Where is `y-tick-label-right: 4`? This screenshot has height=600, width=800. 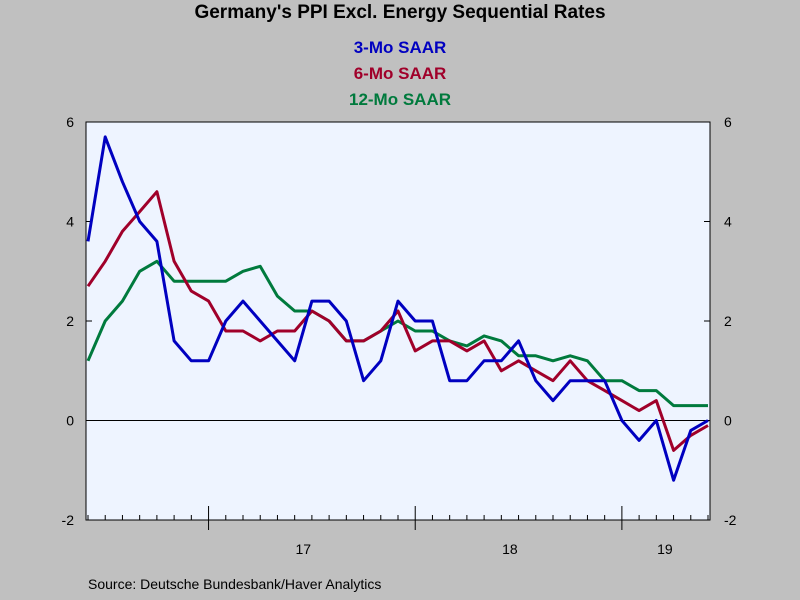
y-tick-label-right: 4 is located at coordinates (728, 222).